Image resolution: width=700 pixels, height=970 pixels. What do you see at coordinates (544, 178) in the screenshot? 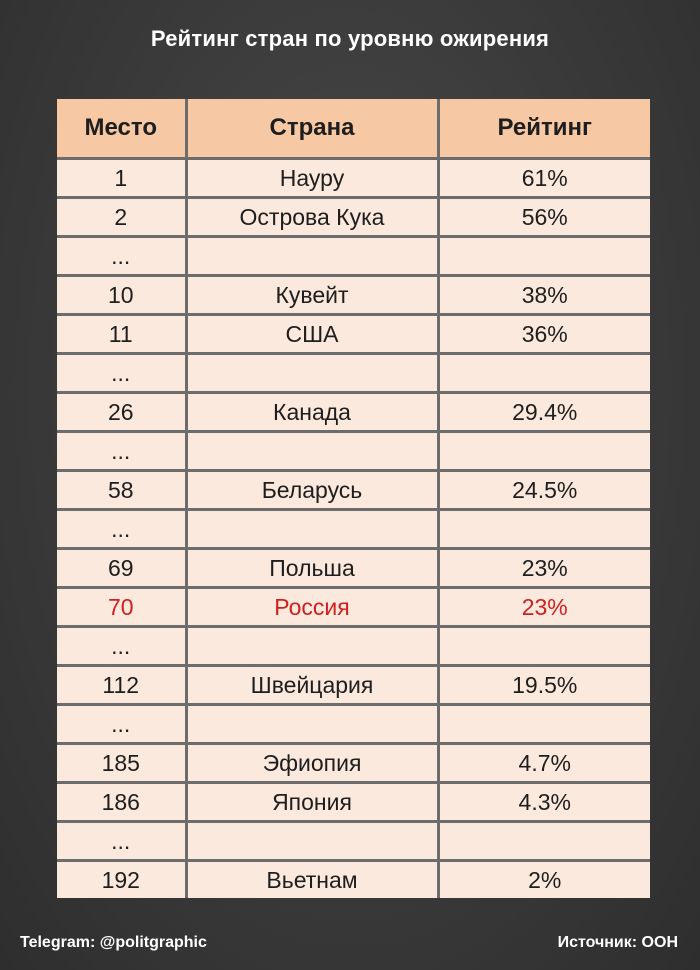
I see `cell-rating: 61%` at bounding box center [544, 178].